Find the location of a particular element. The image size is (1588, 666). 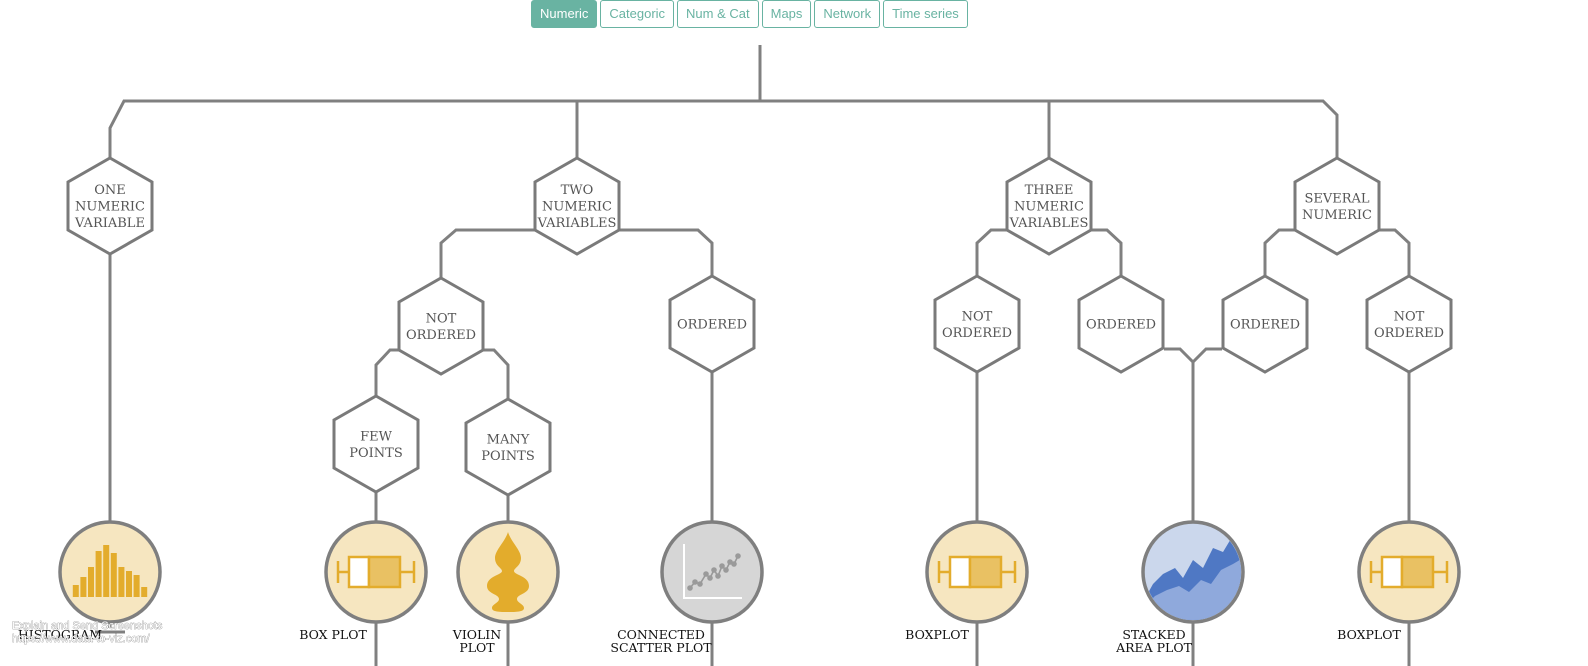

node-label-line: VARIABLE is located at coordinates (109, 223).